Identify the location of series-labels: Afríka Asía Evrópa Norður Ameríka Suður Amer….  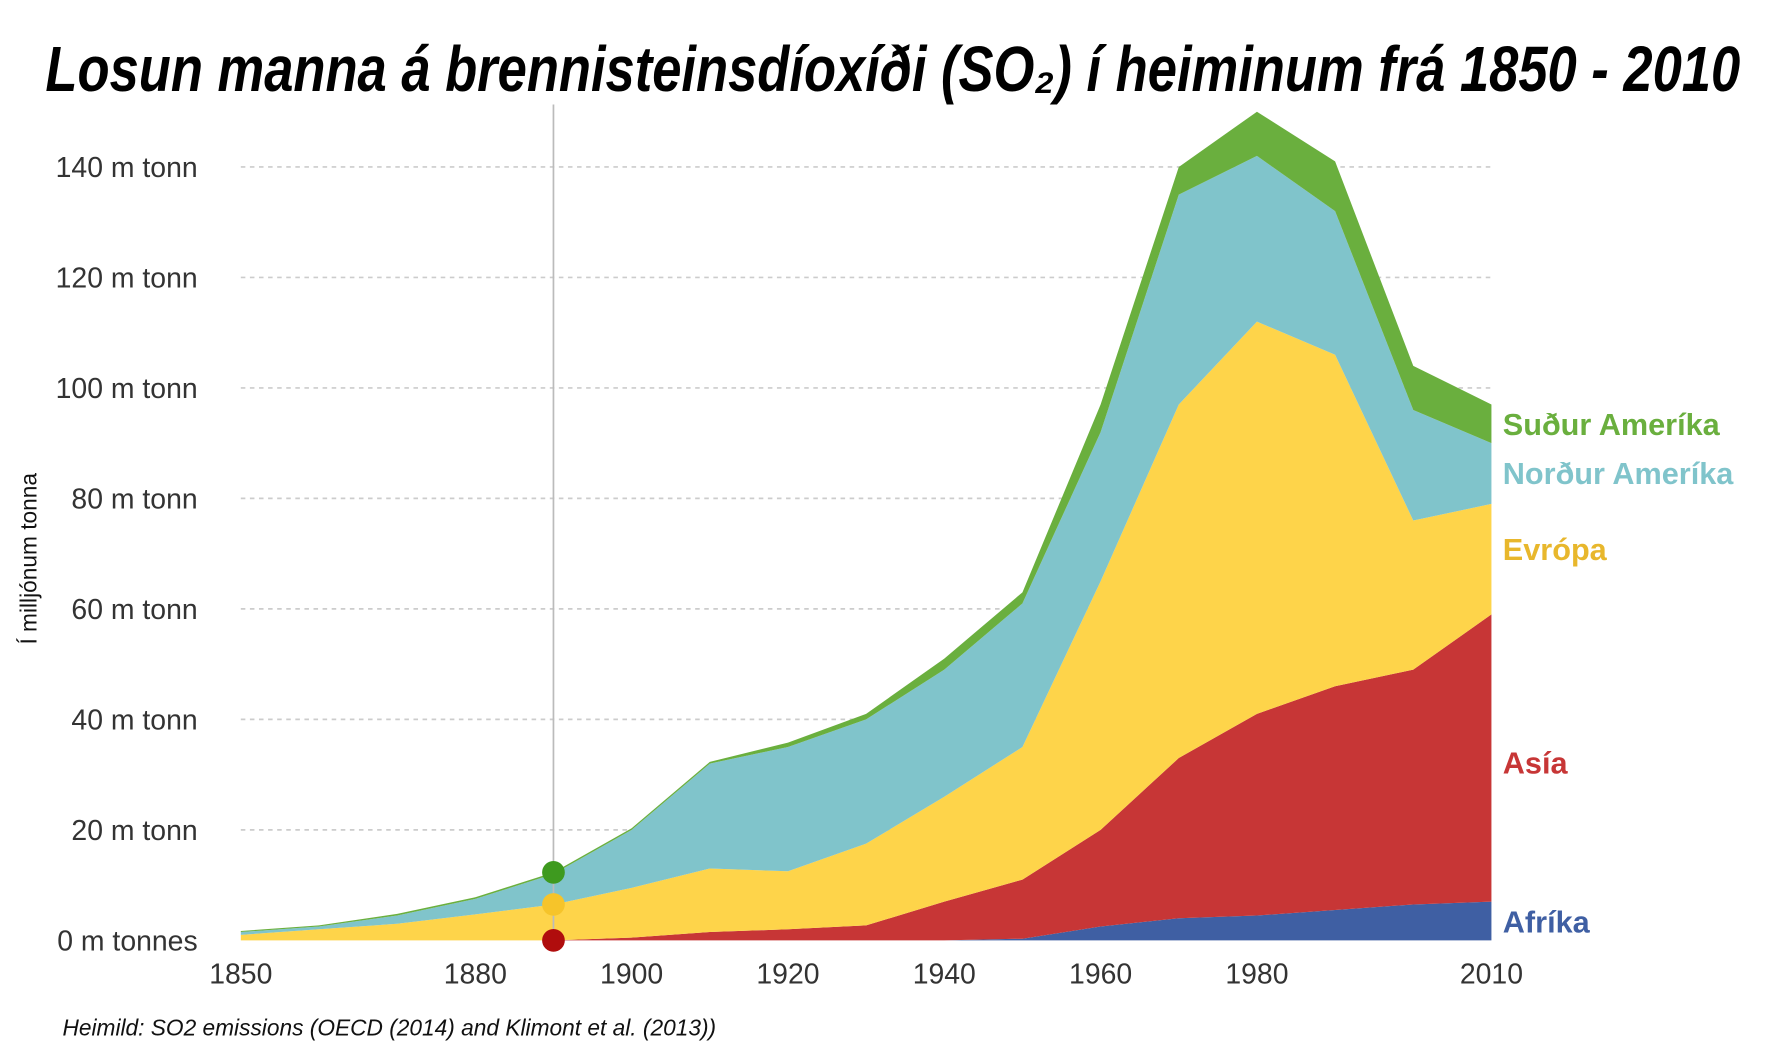
(1619, 673).